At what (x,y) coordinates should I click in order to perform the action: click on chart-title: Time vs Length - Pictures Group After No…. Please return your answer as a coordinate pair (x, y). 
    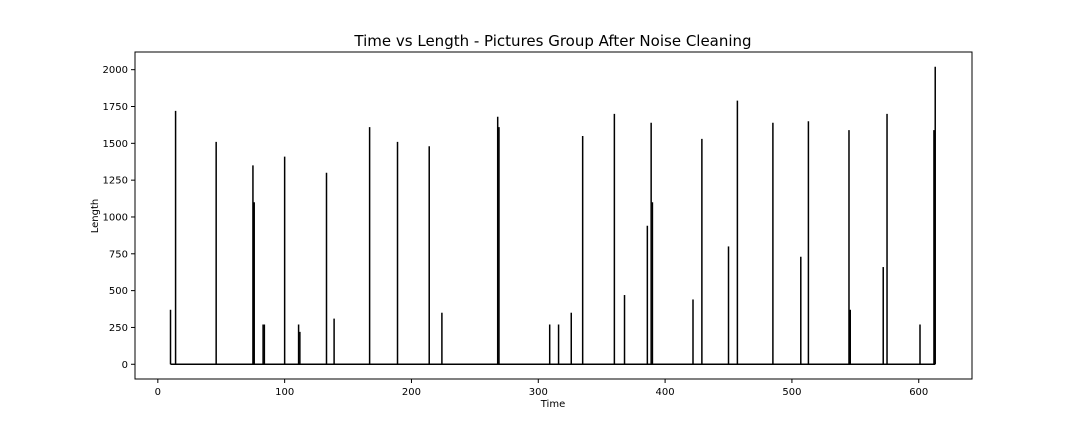
    Looking at the image, I should click on (552, 41).